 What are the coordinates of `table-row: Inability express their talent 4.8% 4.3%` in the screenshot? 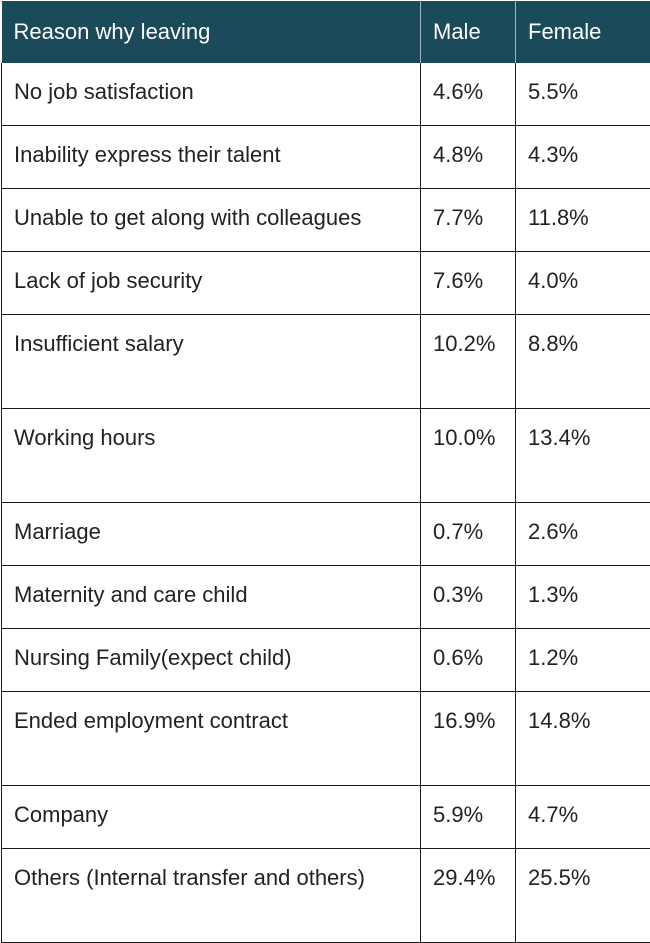 It's located at (326, 157).